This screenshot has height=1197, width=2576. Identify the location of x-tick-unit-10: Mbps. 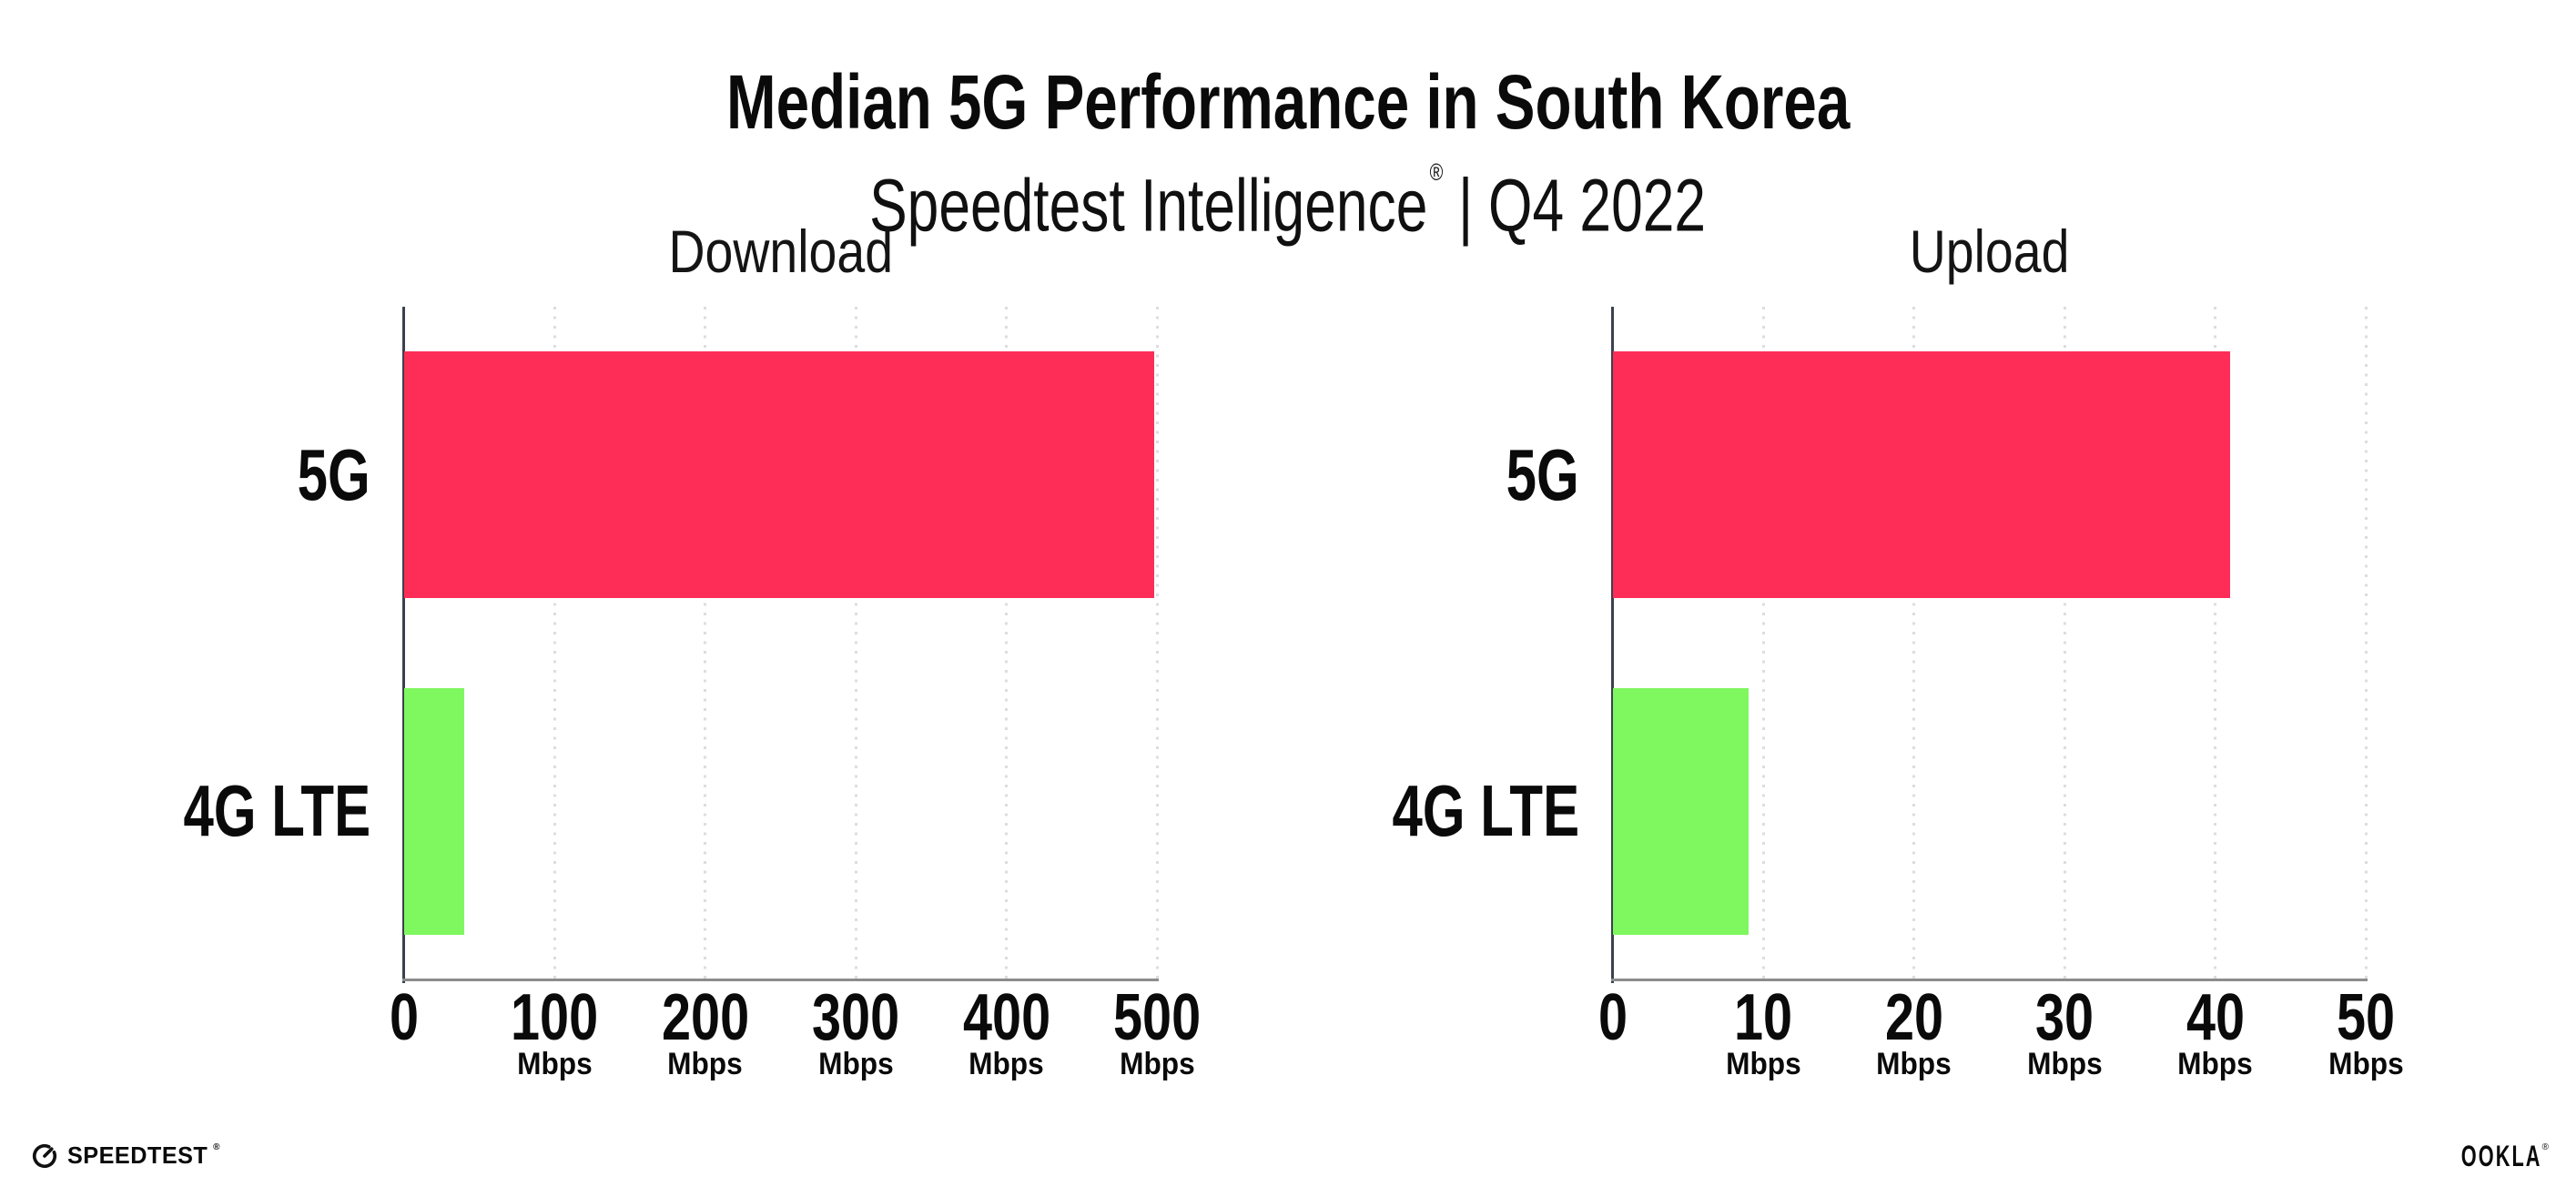
(1763, 1064).